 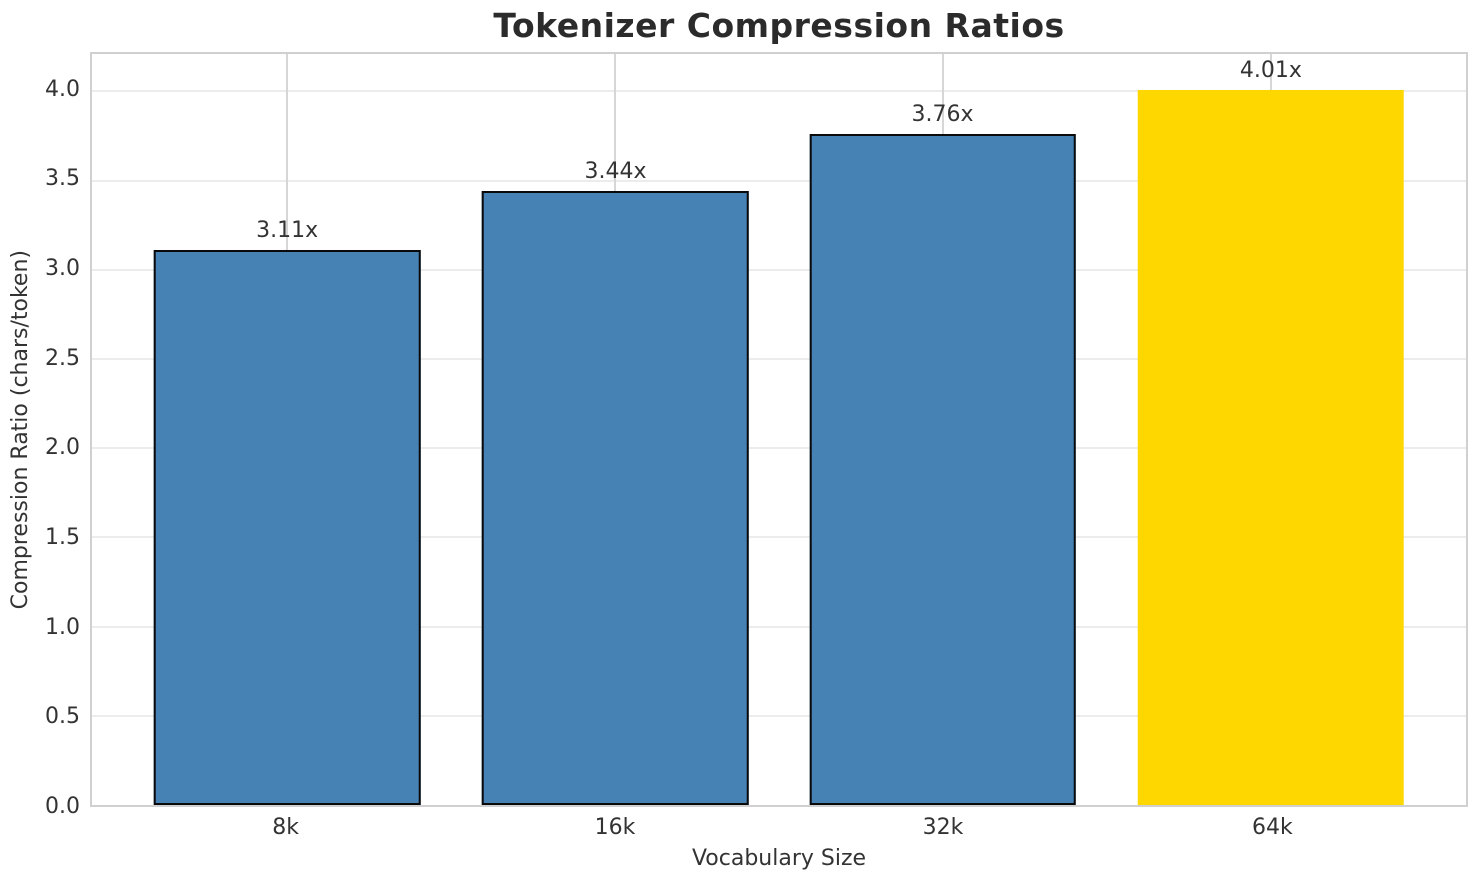 What do you see at coordinates (287, 527) in the screenshot?
I see `bar-8k` at bounding box center [287, 527].